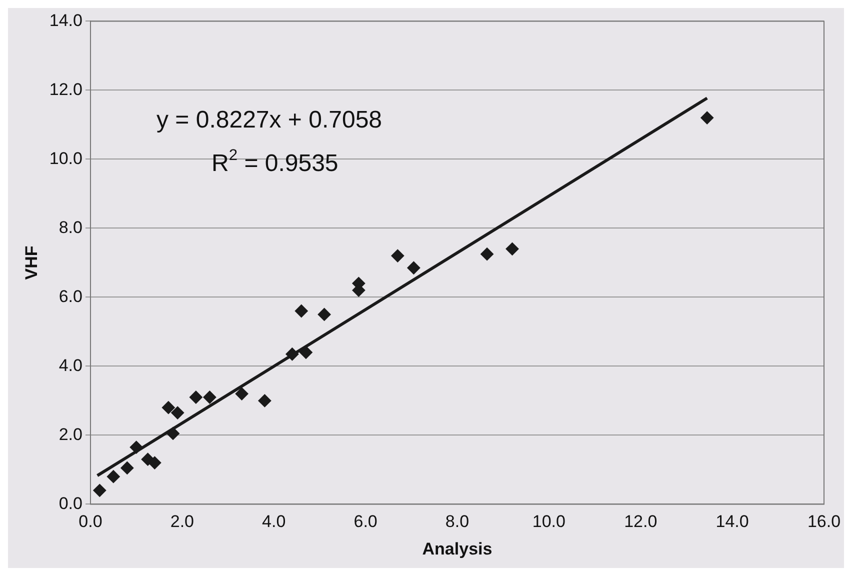 The image size is (852, 576). Describe the element at coordinates (641, 522) in the screenshot. I see `x-tick-label: 12.0` at that location.